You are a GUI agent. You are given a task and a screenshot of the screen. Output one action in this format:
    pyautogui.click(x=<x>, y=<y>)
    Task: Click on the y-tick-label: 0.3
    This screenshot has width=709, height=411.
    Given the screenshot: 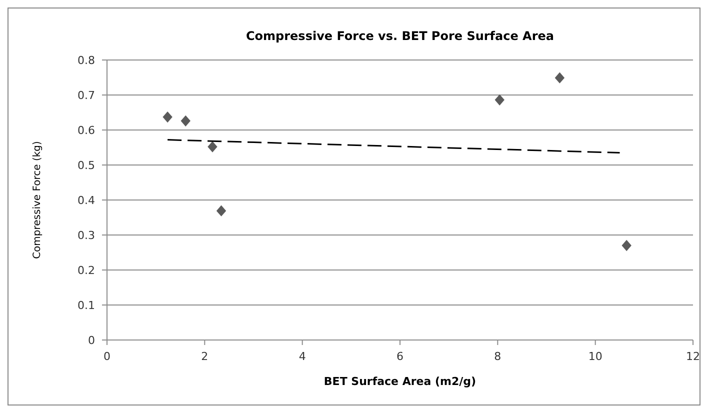 What is the action you would take?
    pyautogui.click(x=86, y=235)
    